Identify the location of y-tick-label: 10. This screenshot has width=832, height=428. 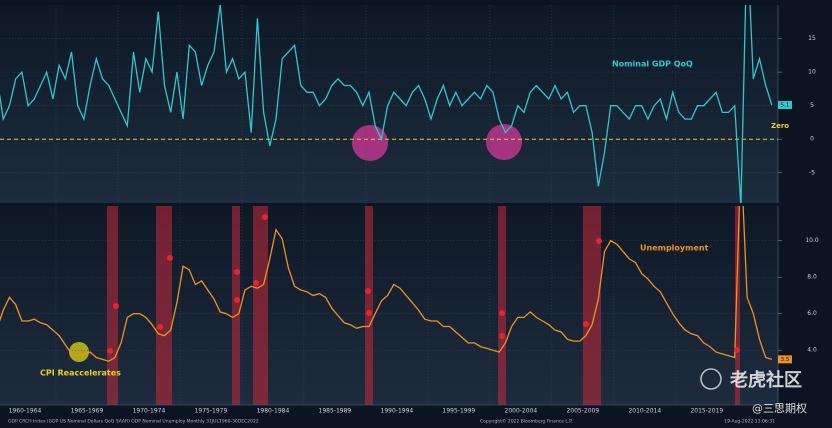
(812, 72).